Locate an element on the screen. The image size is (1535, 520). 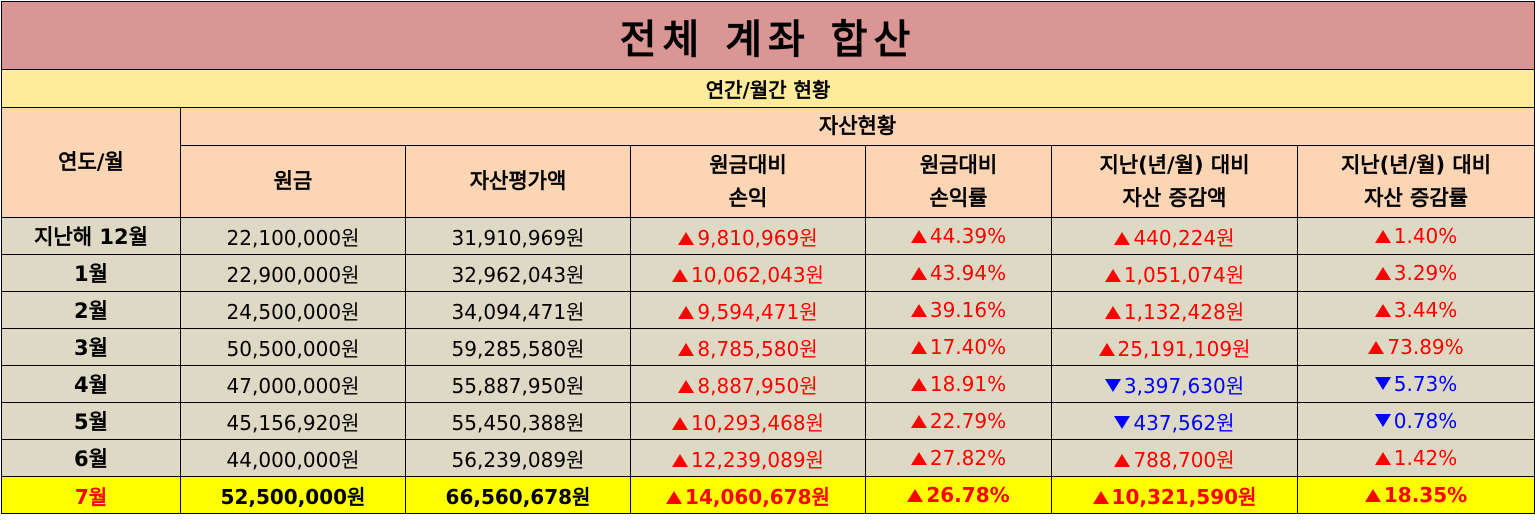
header-principal: 원금 is located at coordinates (293, 181).